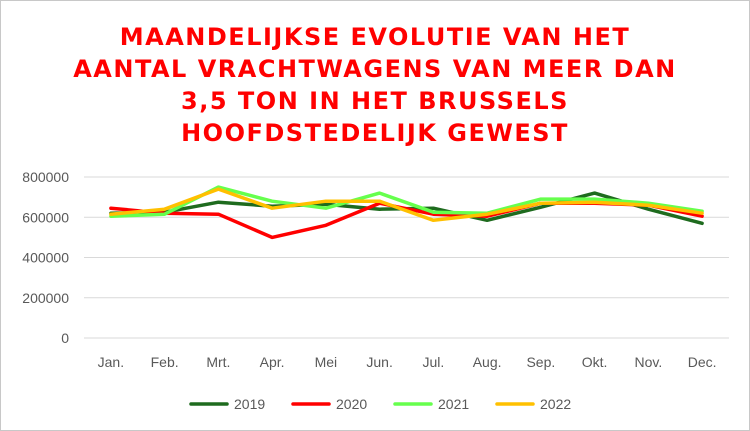 The height and width of the screenshot is (431, 750). Describe the element at coordinates (326, 362) in the screenshot. I see `x-tick-label: Mei` at that location.